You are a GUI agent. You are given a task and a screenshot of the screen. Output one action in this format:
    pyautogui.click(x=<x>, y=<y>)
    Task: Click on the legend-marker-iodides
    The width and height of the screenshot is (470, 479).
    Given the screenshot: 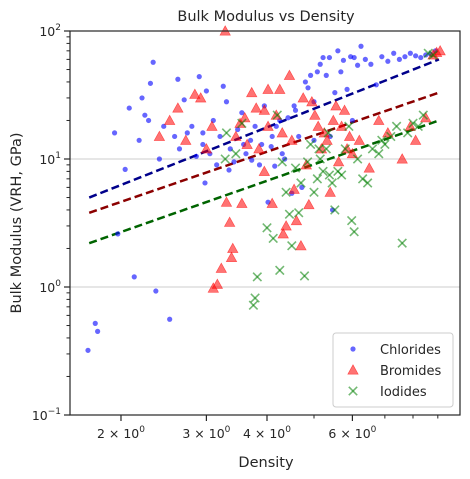 What is the action you would take?
    pyautogui.click(x=353, y=391)
    